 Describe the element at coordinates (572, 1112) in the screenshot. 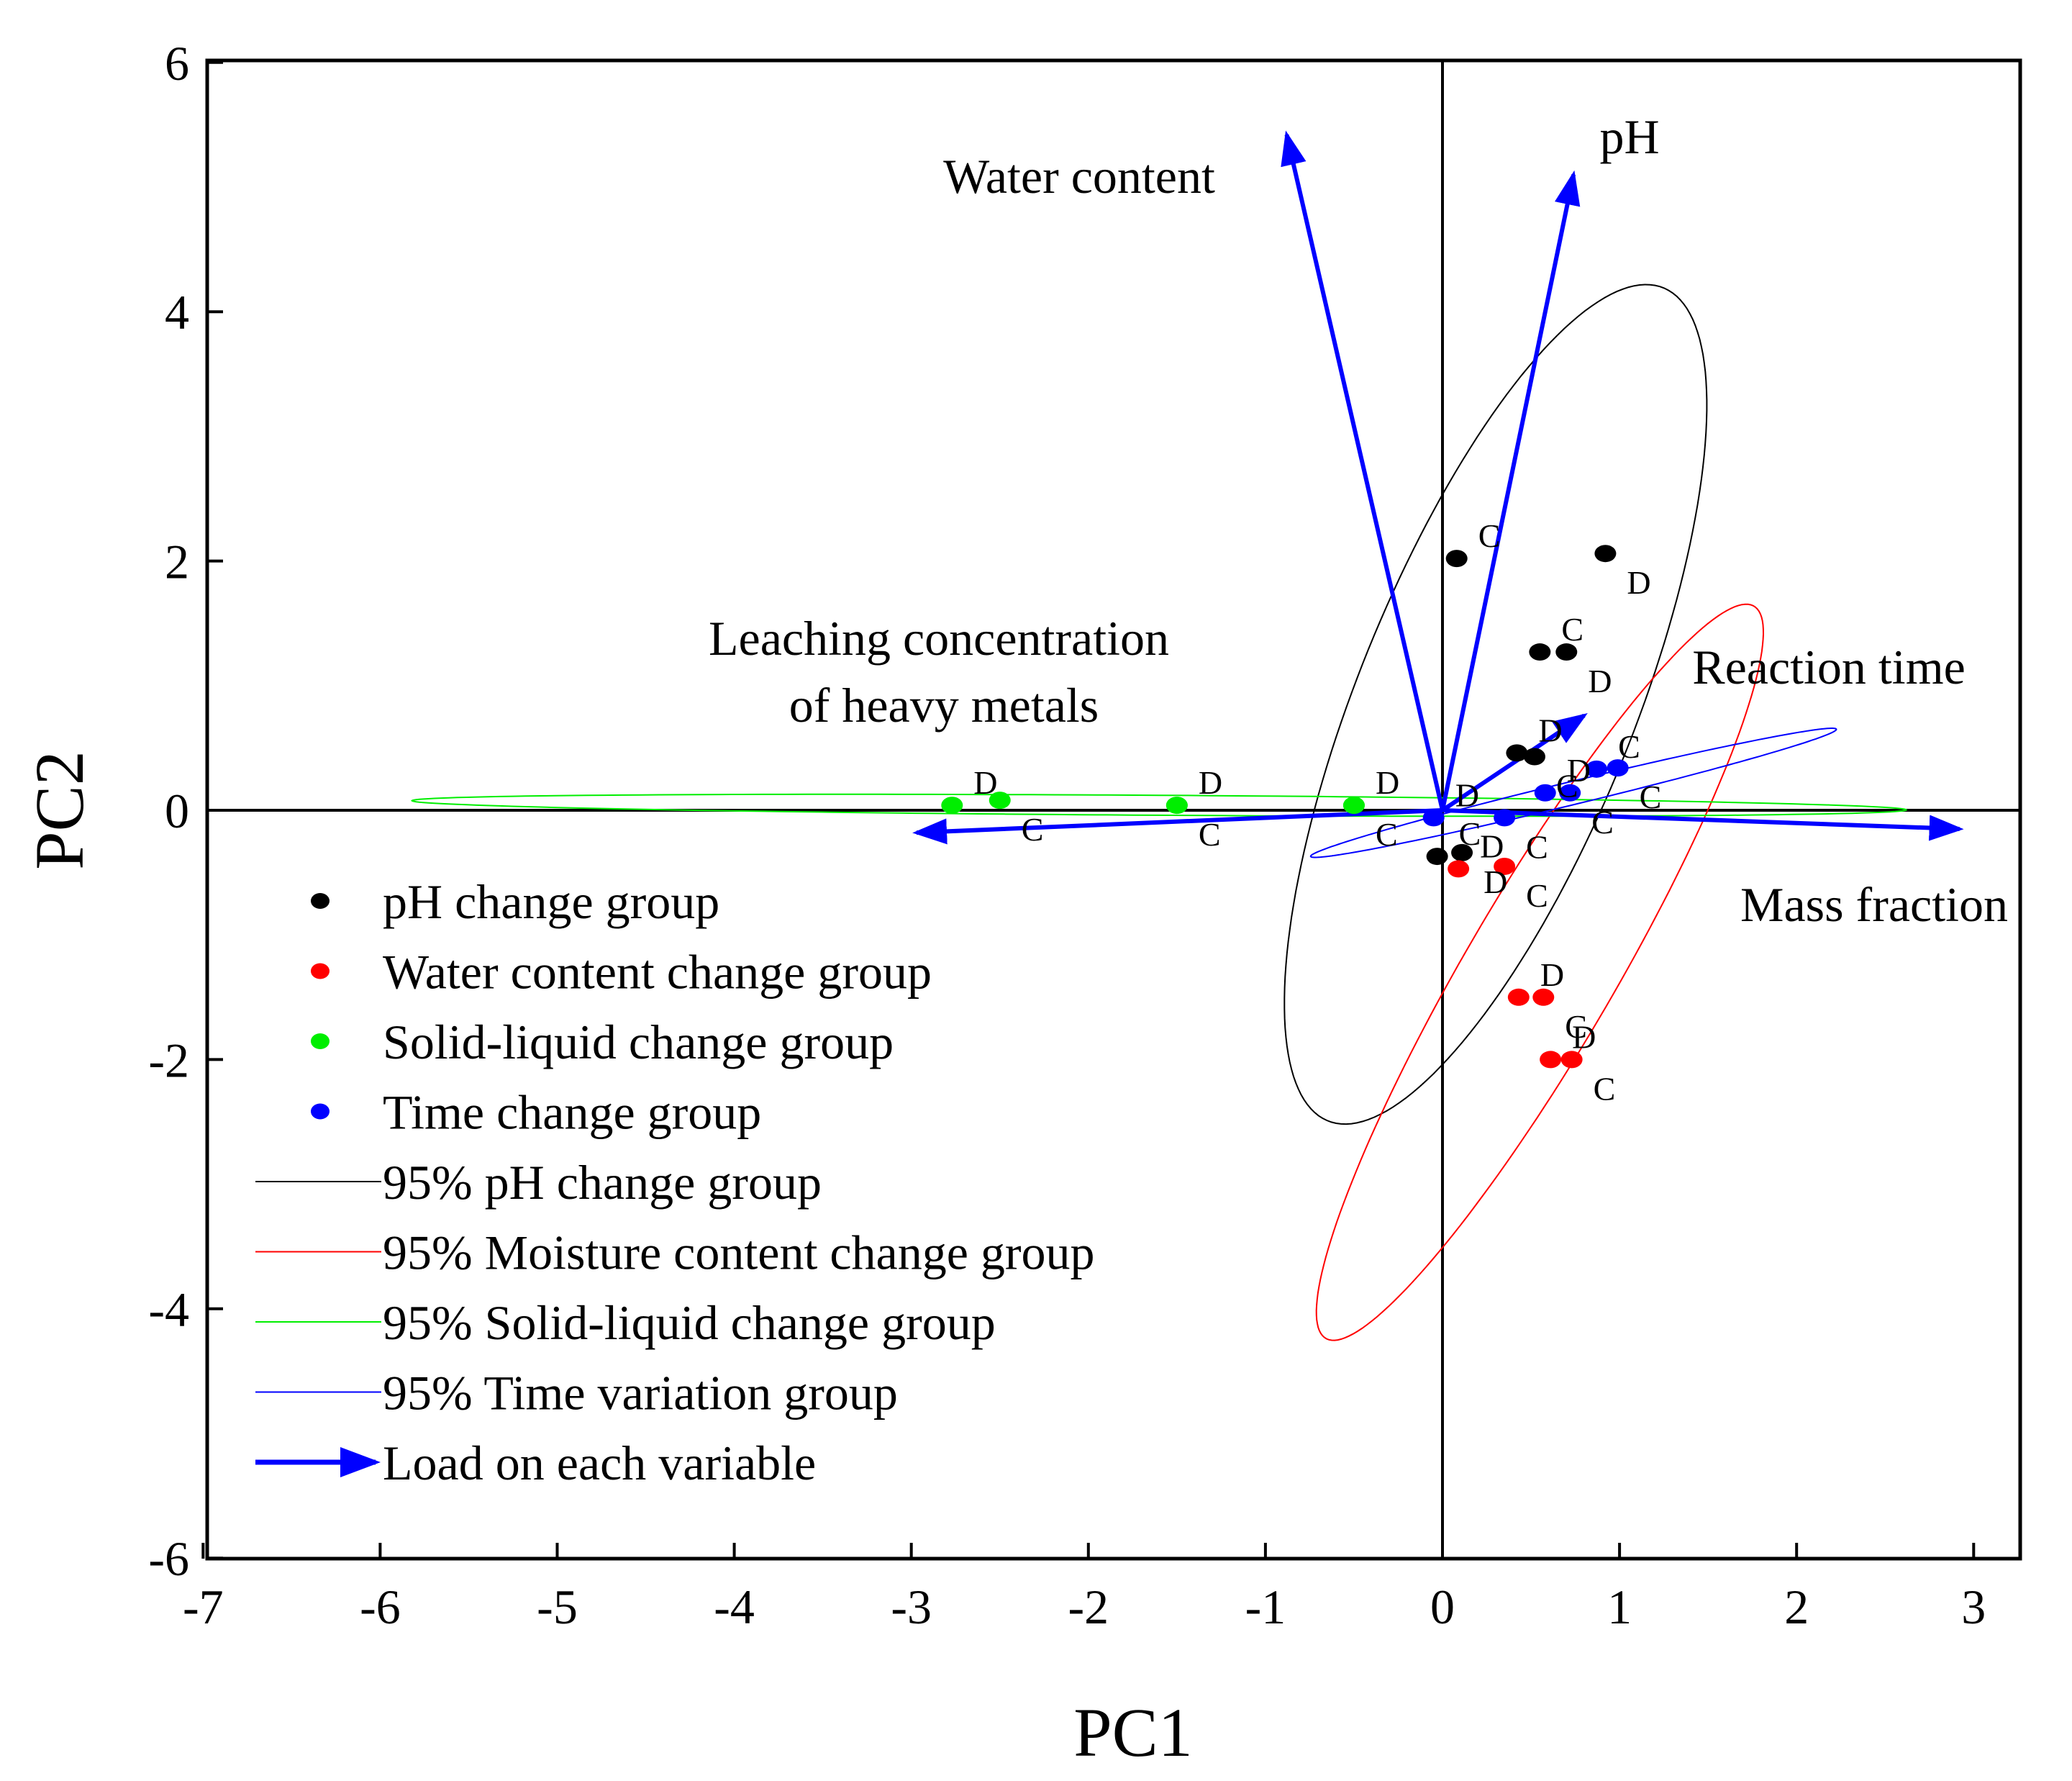

I see `legend-label: Time change group` at that location.